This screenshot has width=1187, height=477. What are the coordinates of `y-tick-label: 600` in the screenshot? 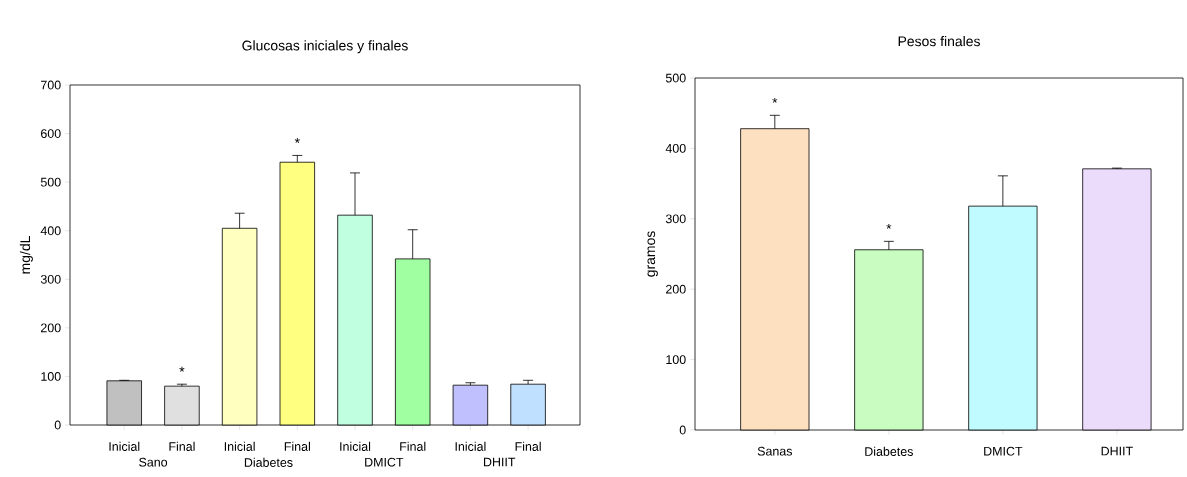 It's located at (51, 133).